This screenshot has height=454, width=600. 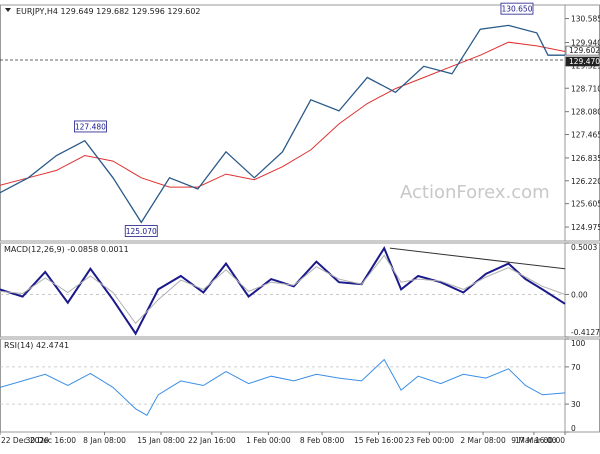 I want to click on x-tick-label-9: 2 Mar 08:00, so click(x=483, y=440).